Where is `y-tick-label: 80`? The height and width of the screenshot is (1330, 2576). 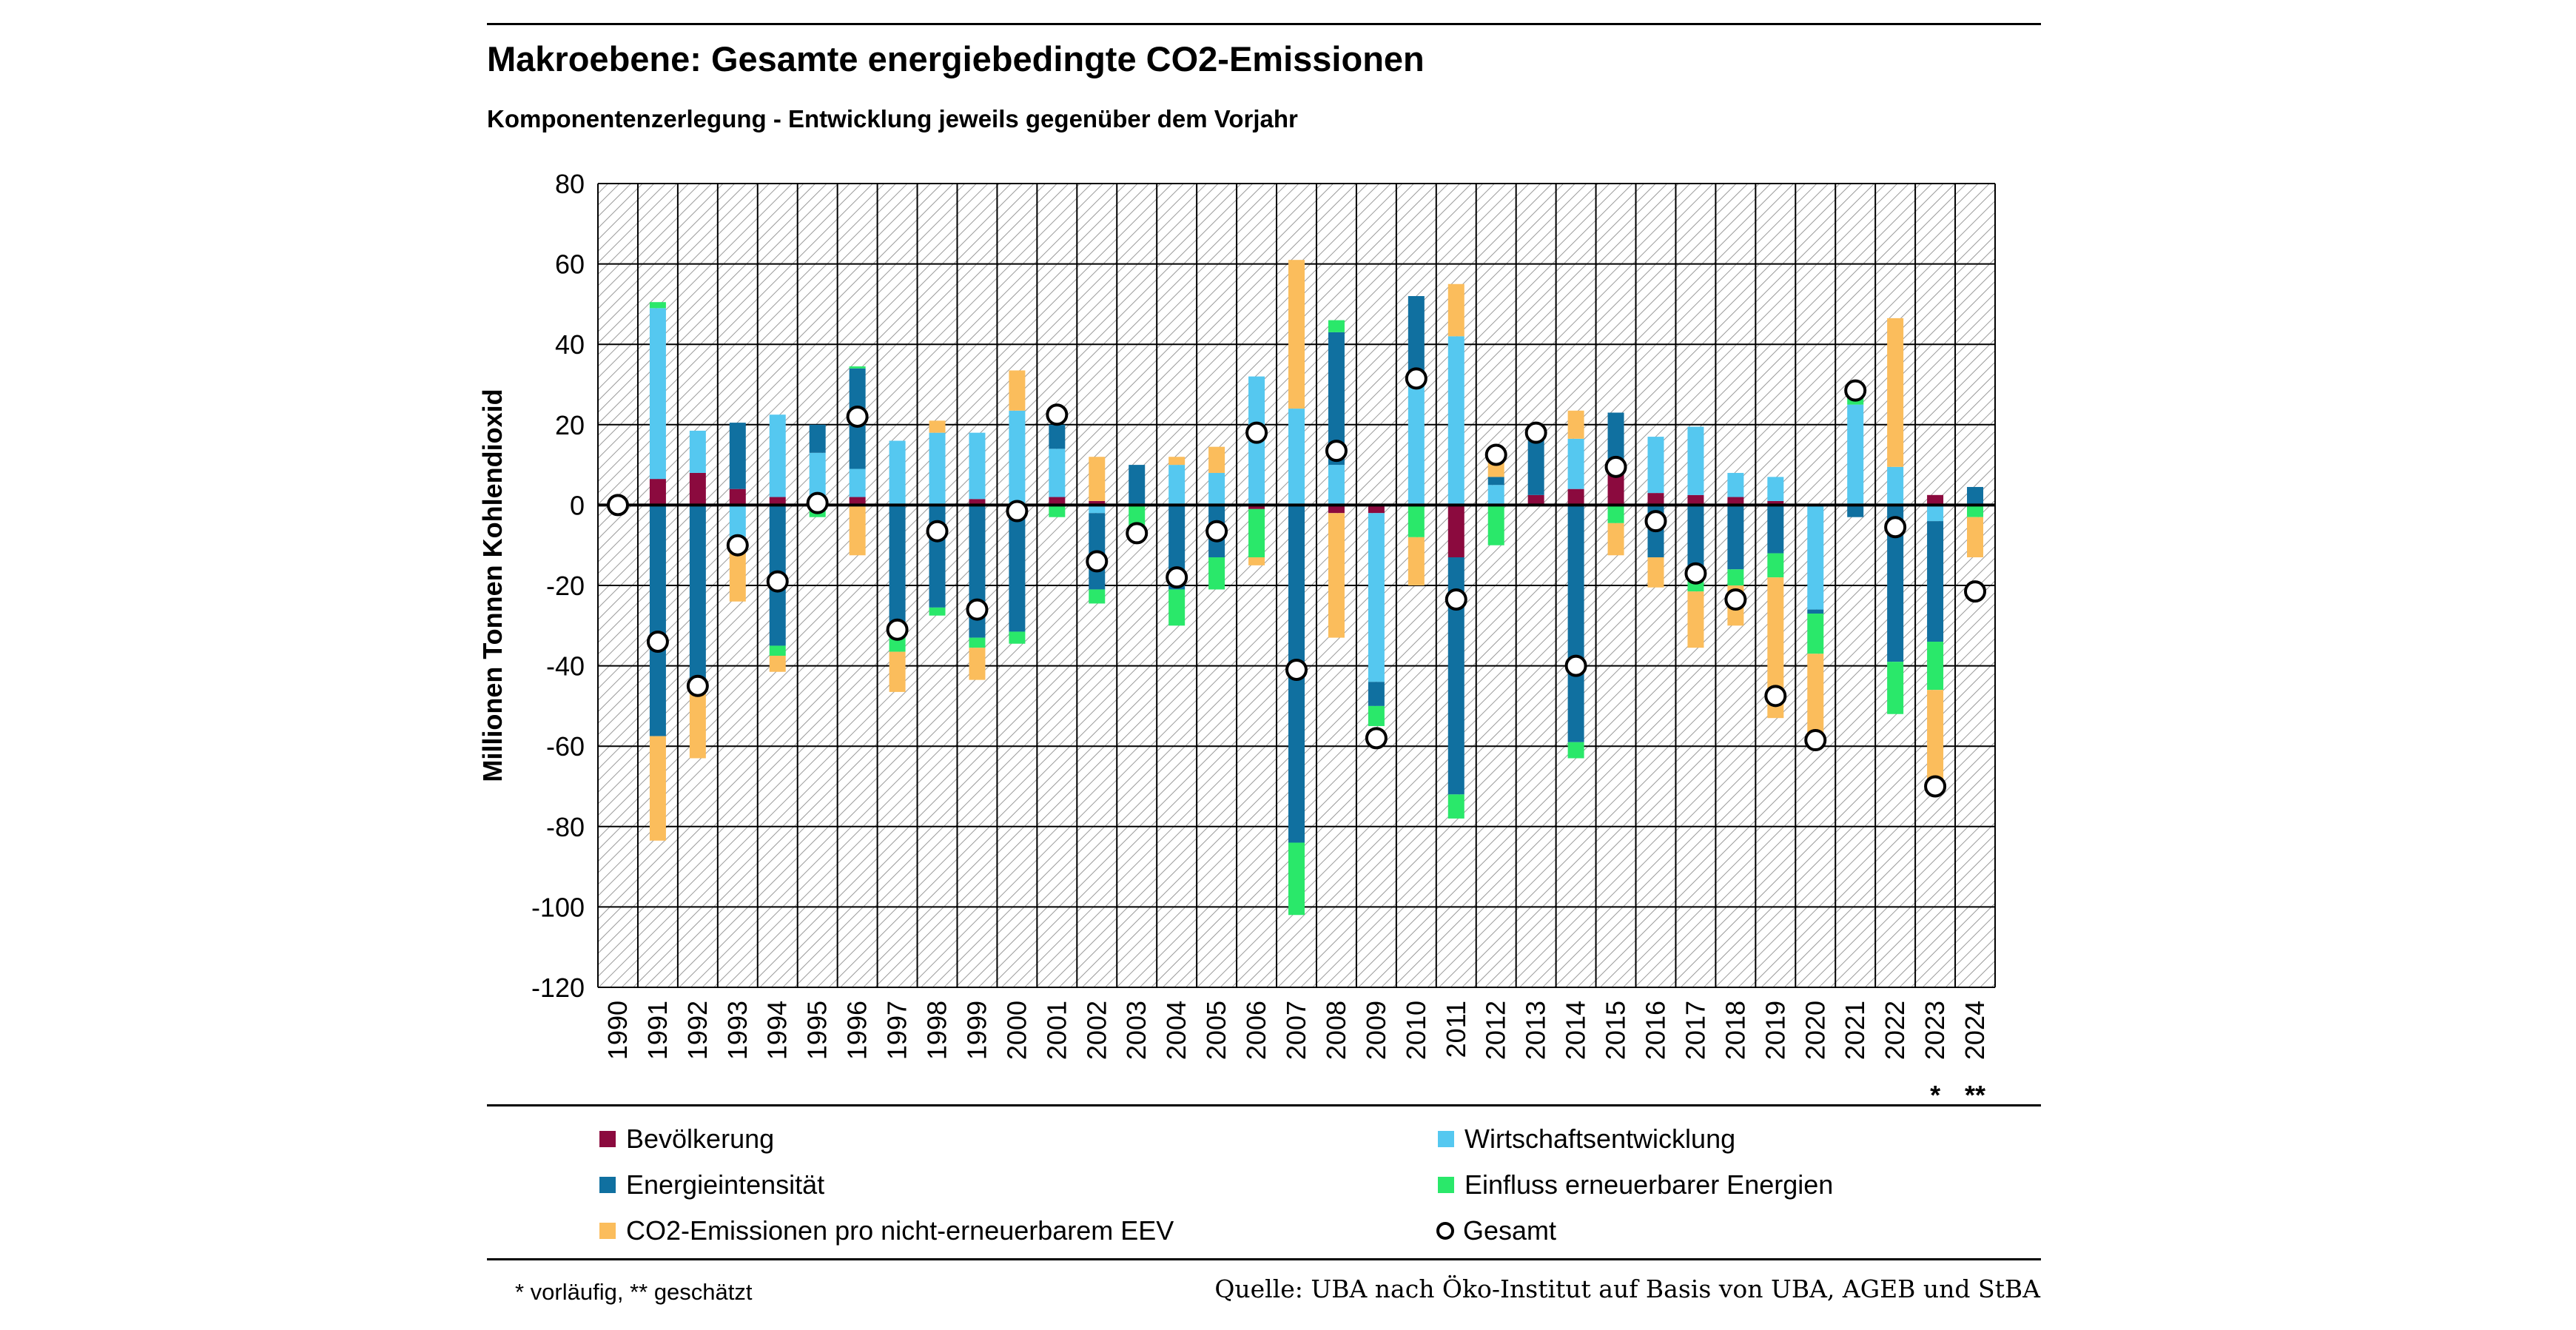
y-tick-label: 80 is located at coordinates (570, 184).